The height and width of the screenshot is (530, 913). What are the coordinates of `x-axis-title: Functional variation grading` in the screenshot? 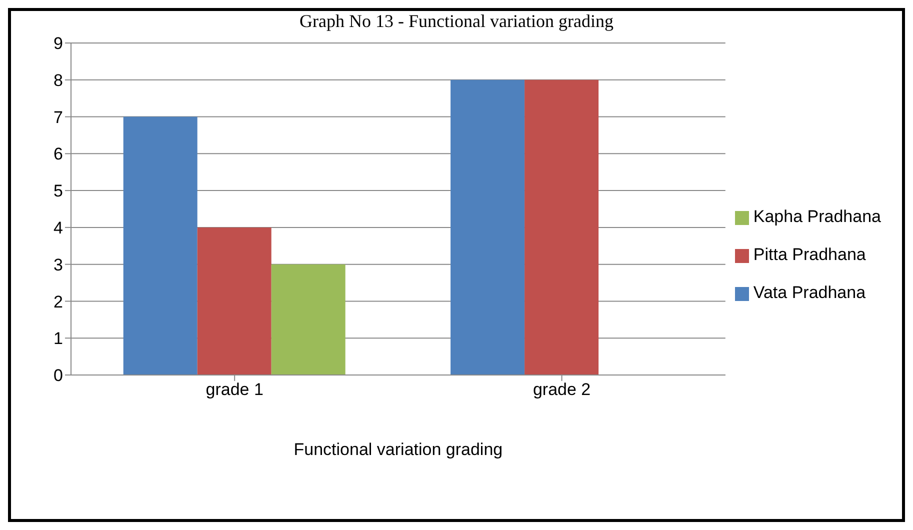 It's located at (398, 449).